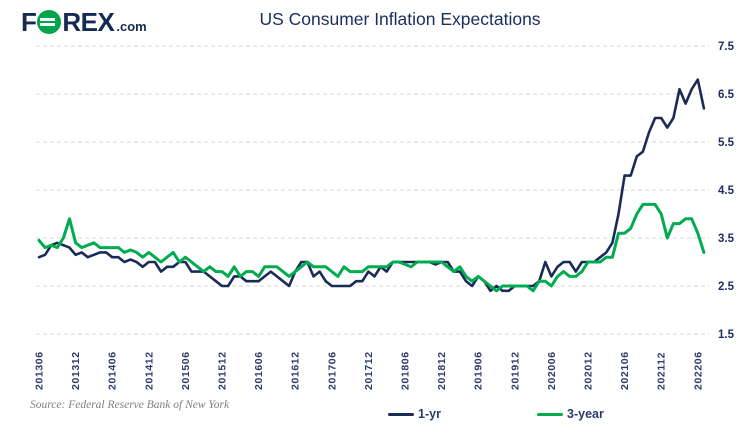  Describe the element at coordinates (625, 370) in the screenshot. I see `x-tick-label: 202106` at that location.